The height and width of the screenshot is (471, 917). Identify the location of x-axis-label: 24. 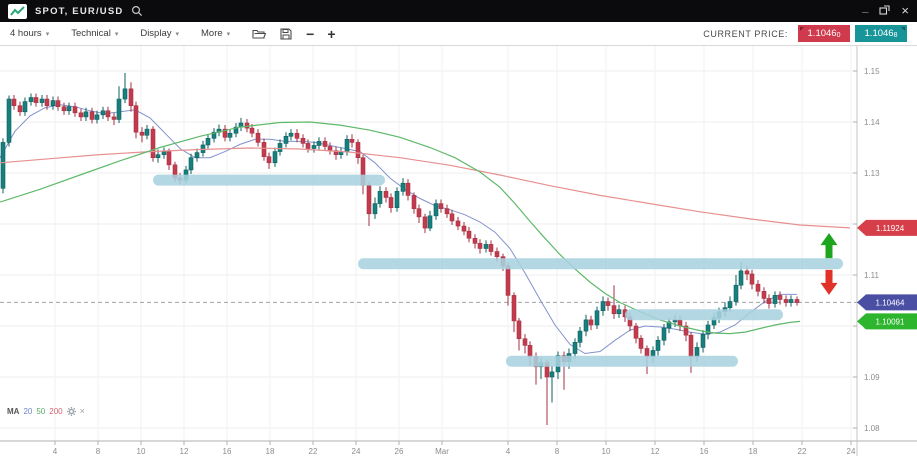
(851, 451).